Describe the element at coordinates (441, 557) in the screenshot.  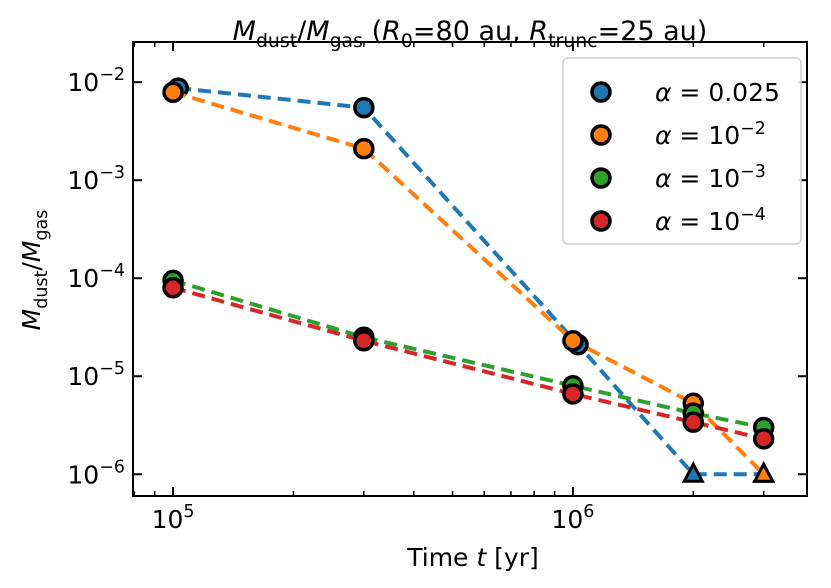
I see `text-part: Time` at that location.